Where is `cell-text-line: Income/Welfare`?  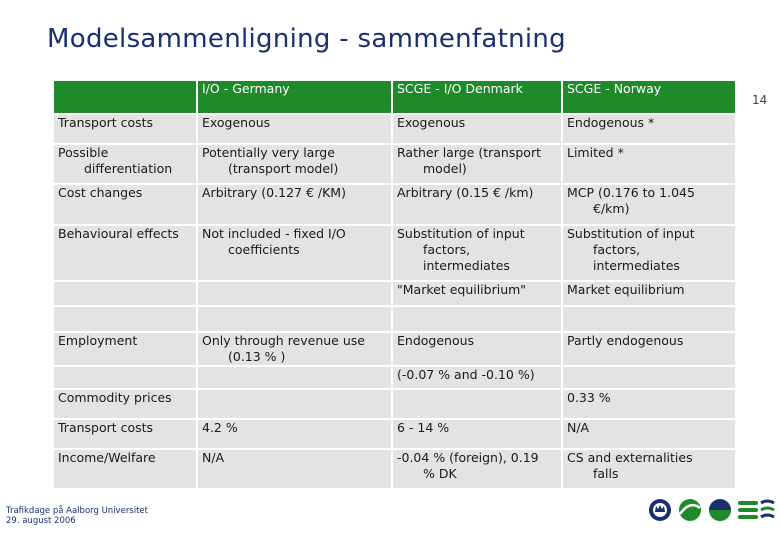
cell-text-line: Income/Welfare is located at coordinates (107, 457).